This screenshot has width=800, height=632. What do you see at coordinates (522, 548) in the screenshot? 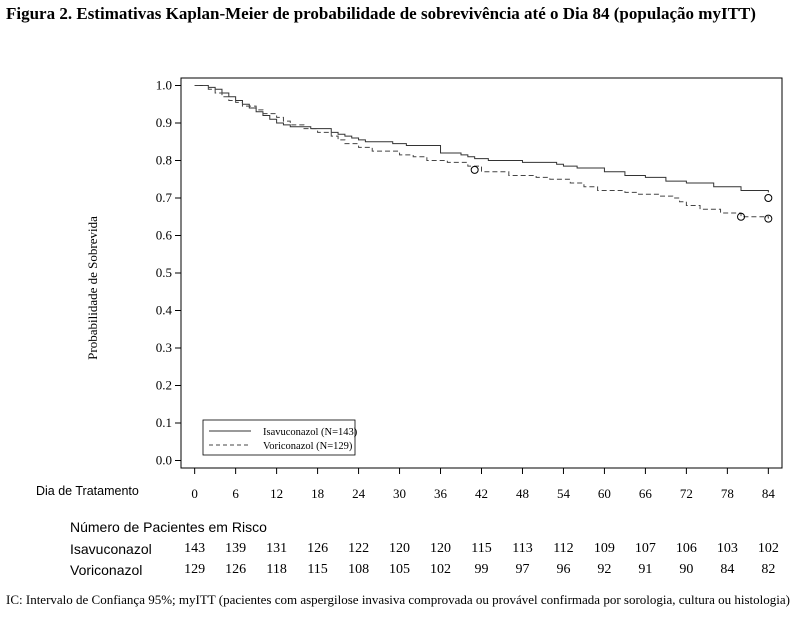
I see `risk-cell: 113` at bounding box center [522, 548].